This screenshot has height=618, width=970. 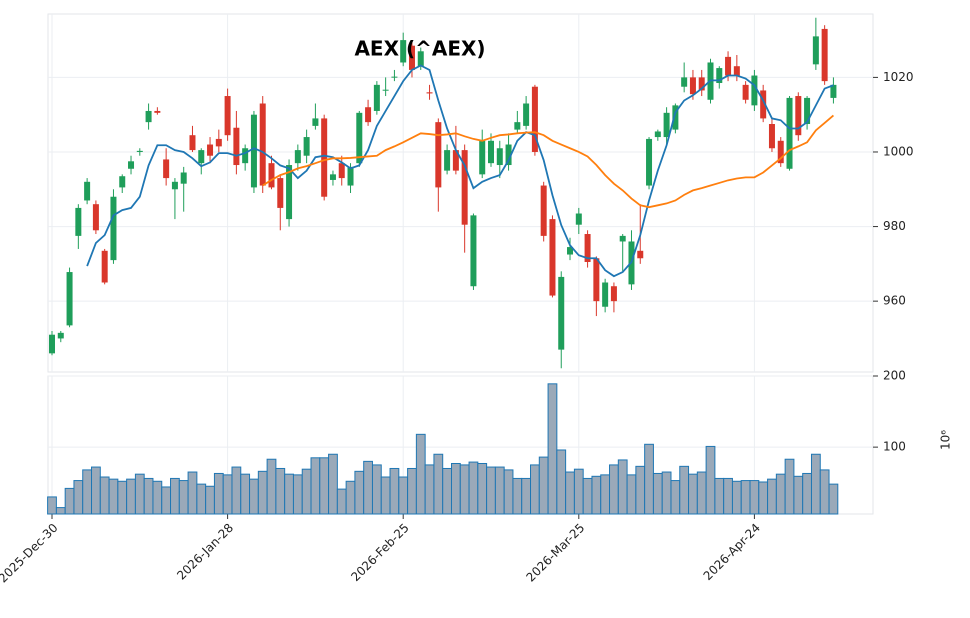 I want to click on y-tick-label: 100, so click(x=894, y=447).